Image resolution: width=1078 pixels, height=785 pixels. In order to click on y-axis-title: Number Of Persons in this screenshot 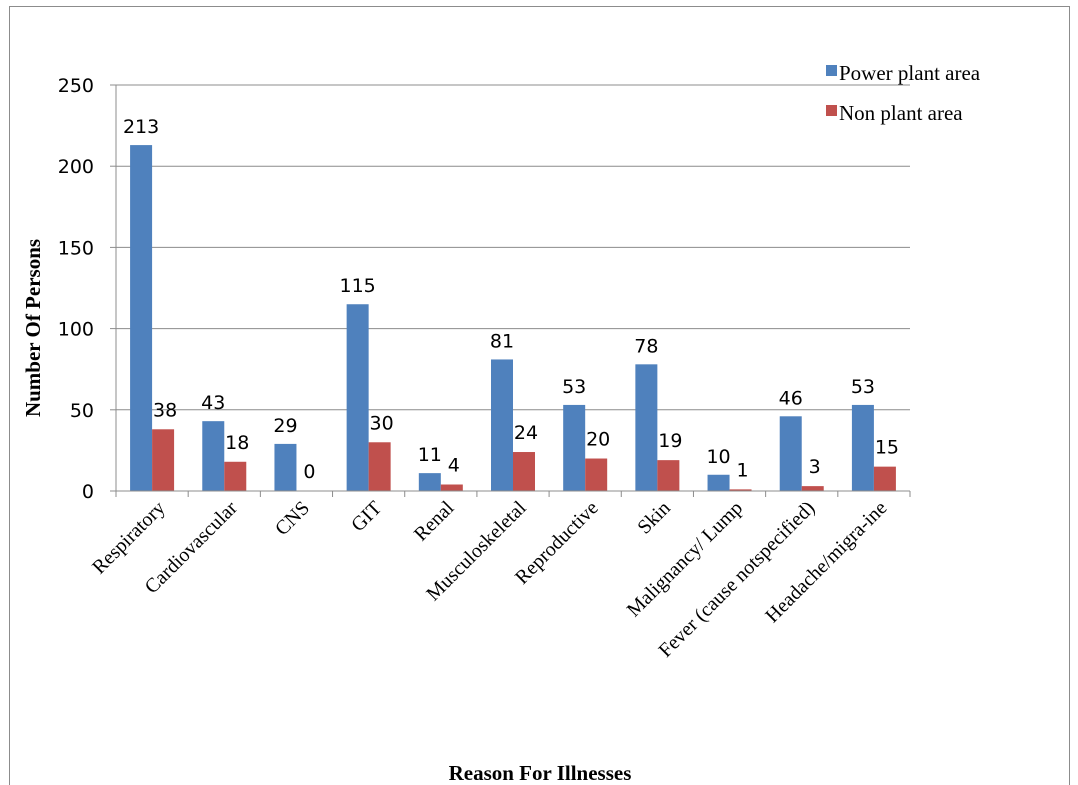, I will do `click(33, 328)`.